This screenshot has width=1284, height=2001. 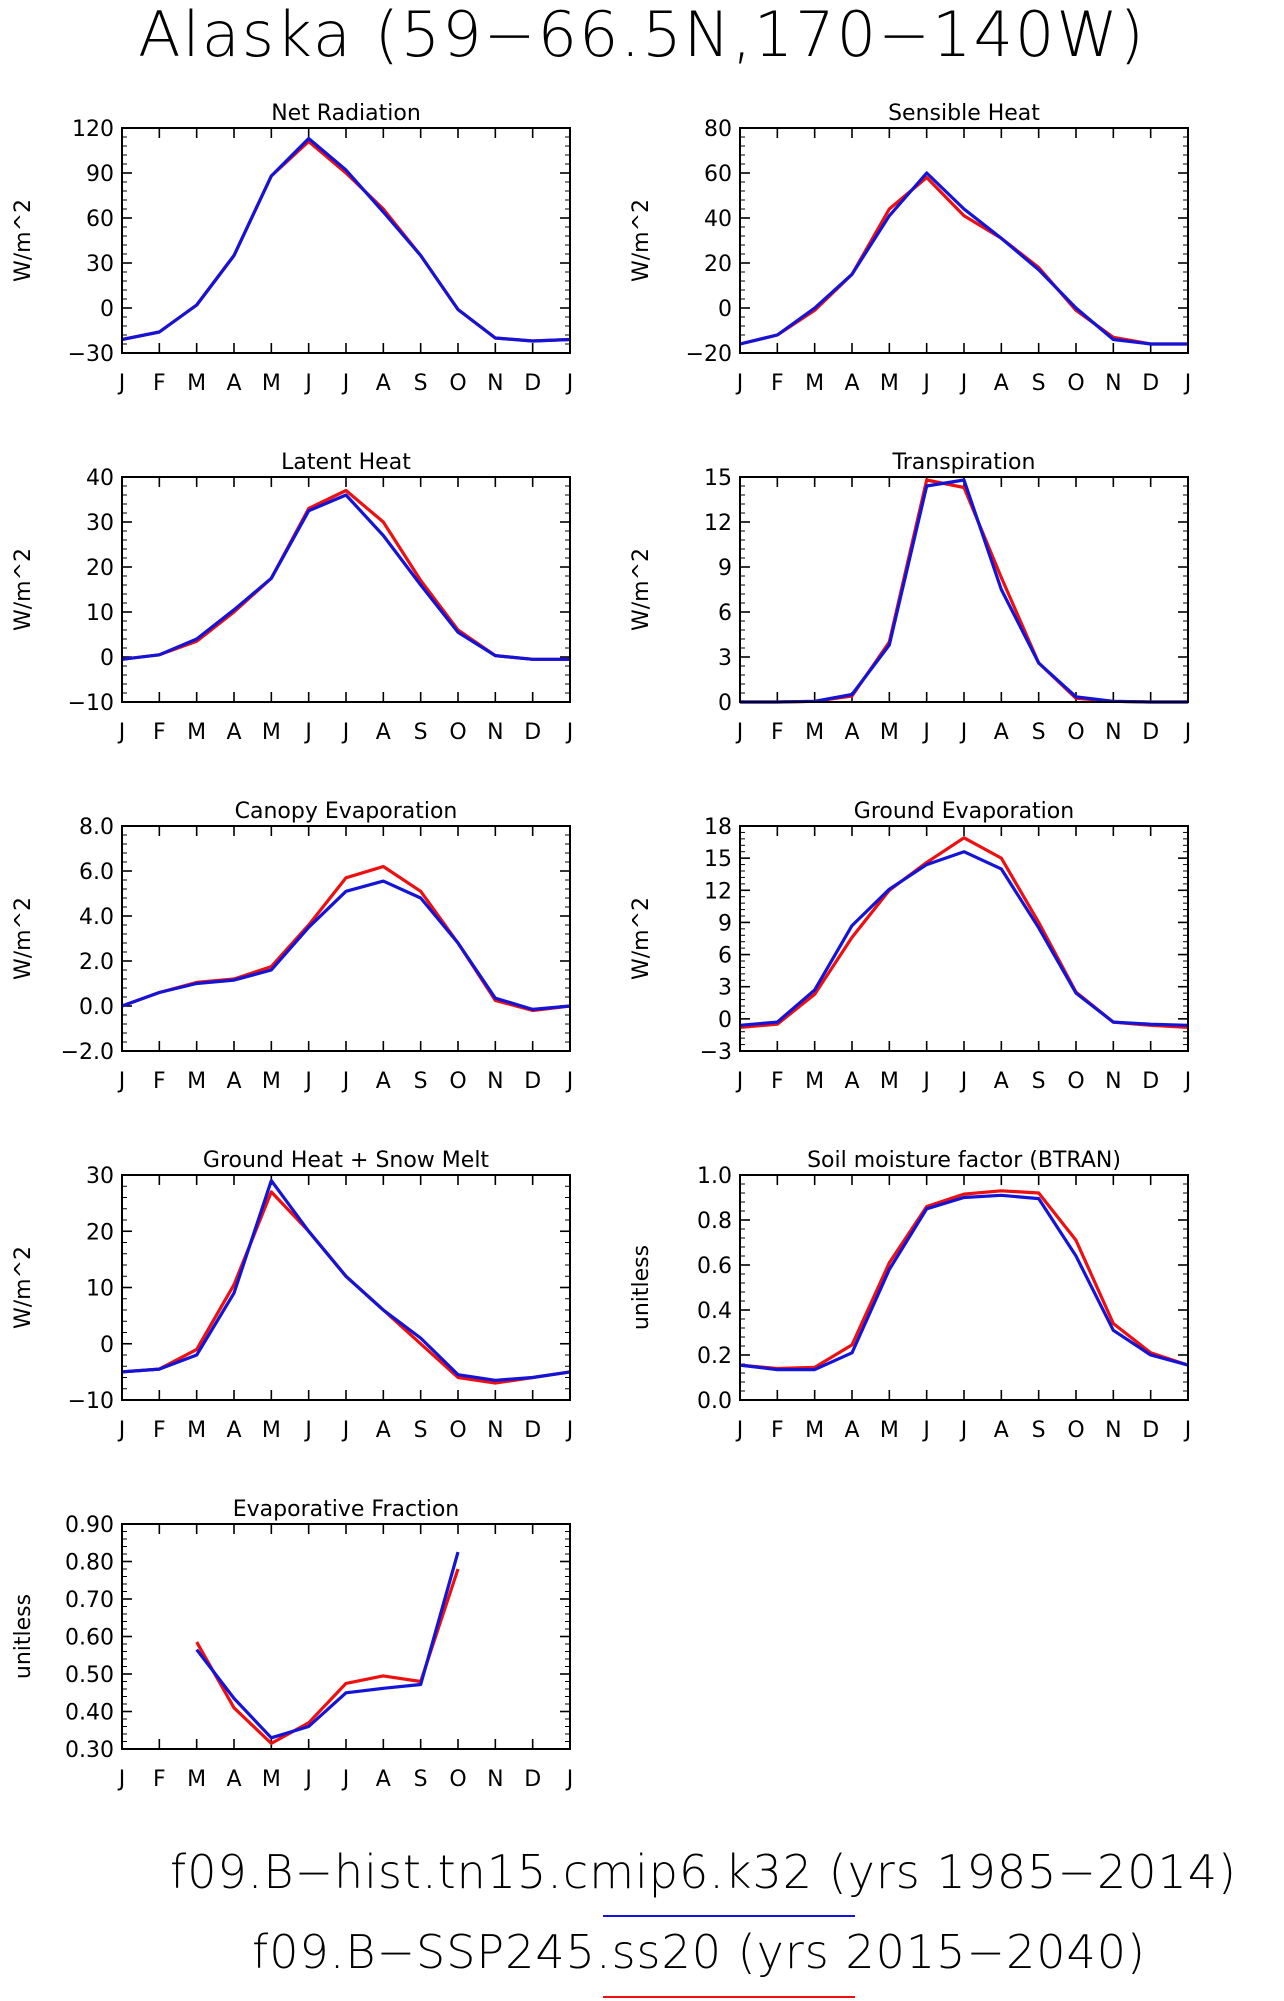 What do you see at coordinates (641, 1287) in the screenshot?
I see `y-axis-label: unitless` at bounding box center [641, 1287].